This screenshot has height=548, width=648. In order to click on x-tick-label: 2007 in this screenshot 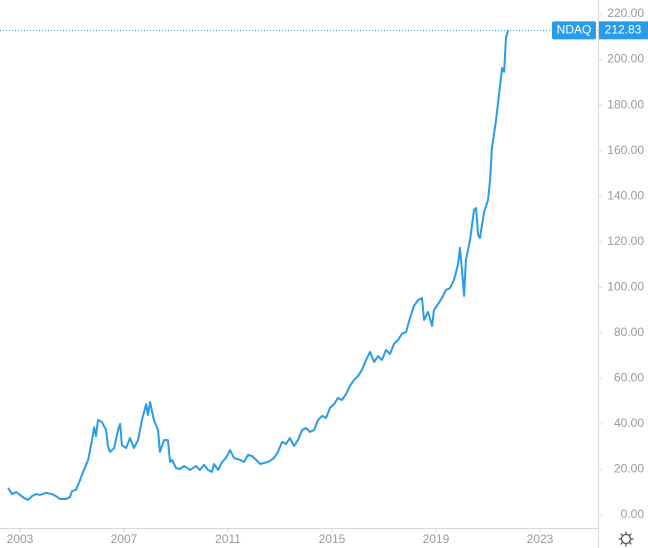, I will do `click(124, 539)`.